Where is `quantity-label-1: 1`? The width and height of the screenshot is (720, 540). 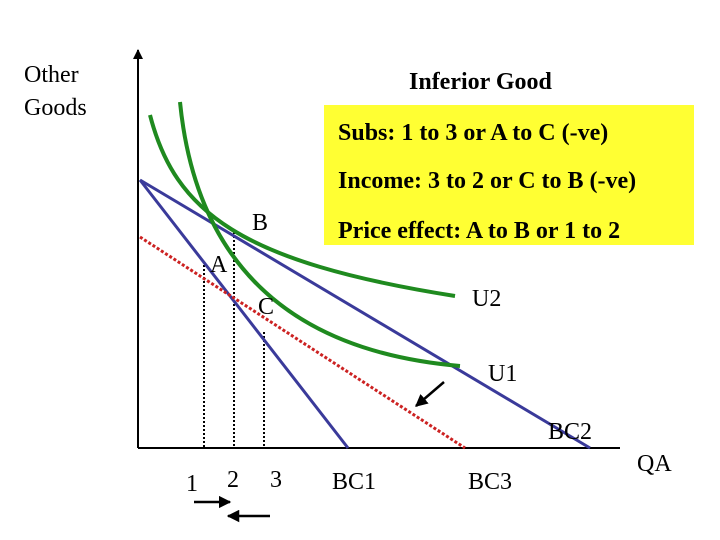
quantity-label-1: 1 is located at coordinates (192, 484).